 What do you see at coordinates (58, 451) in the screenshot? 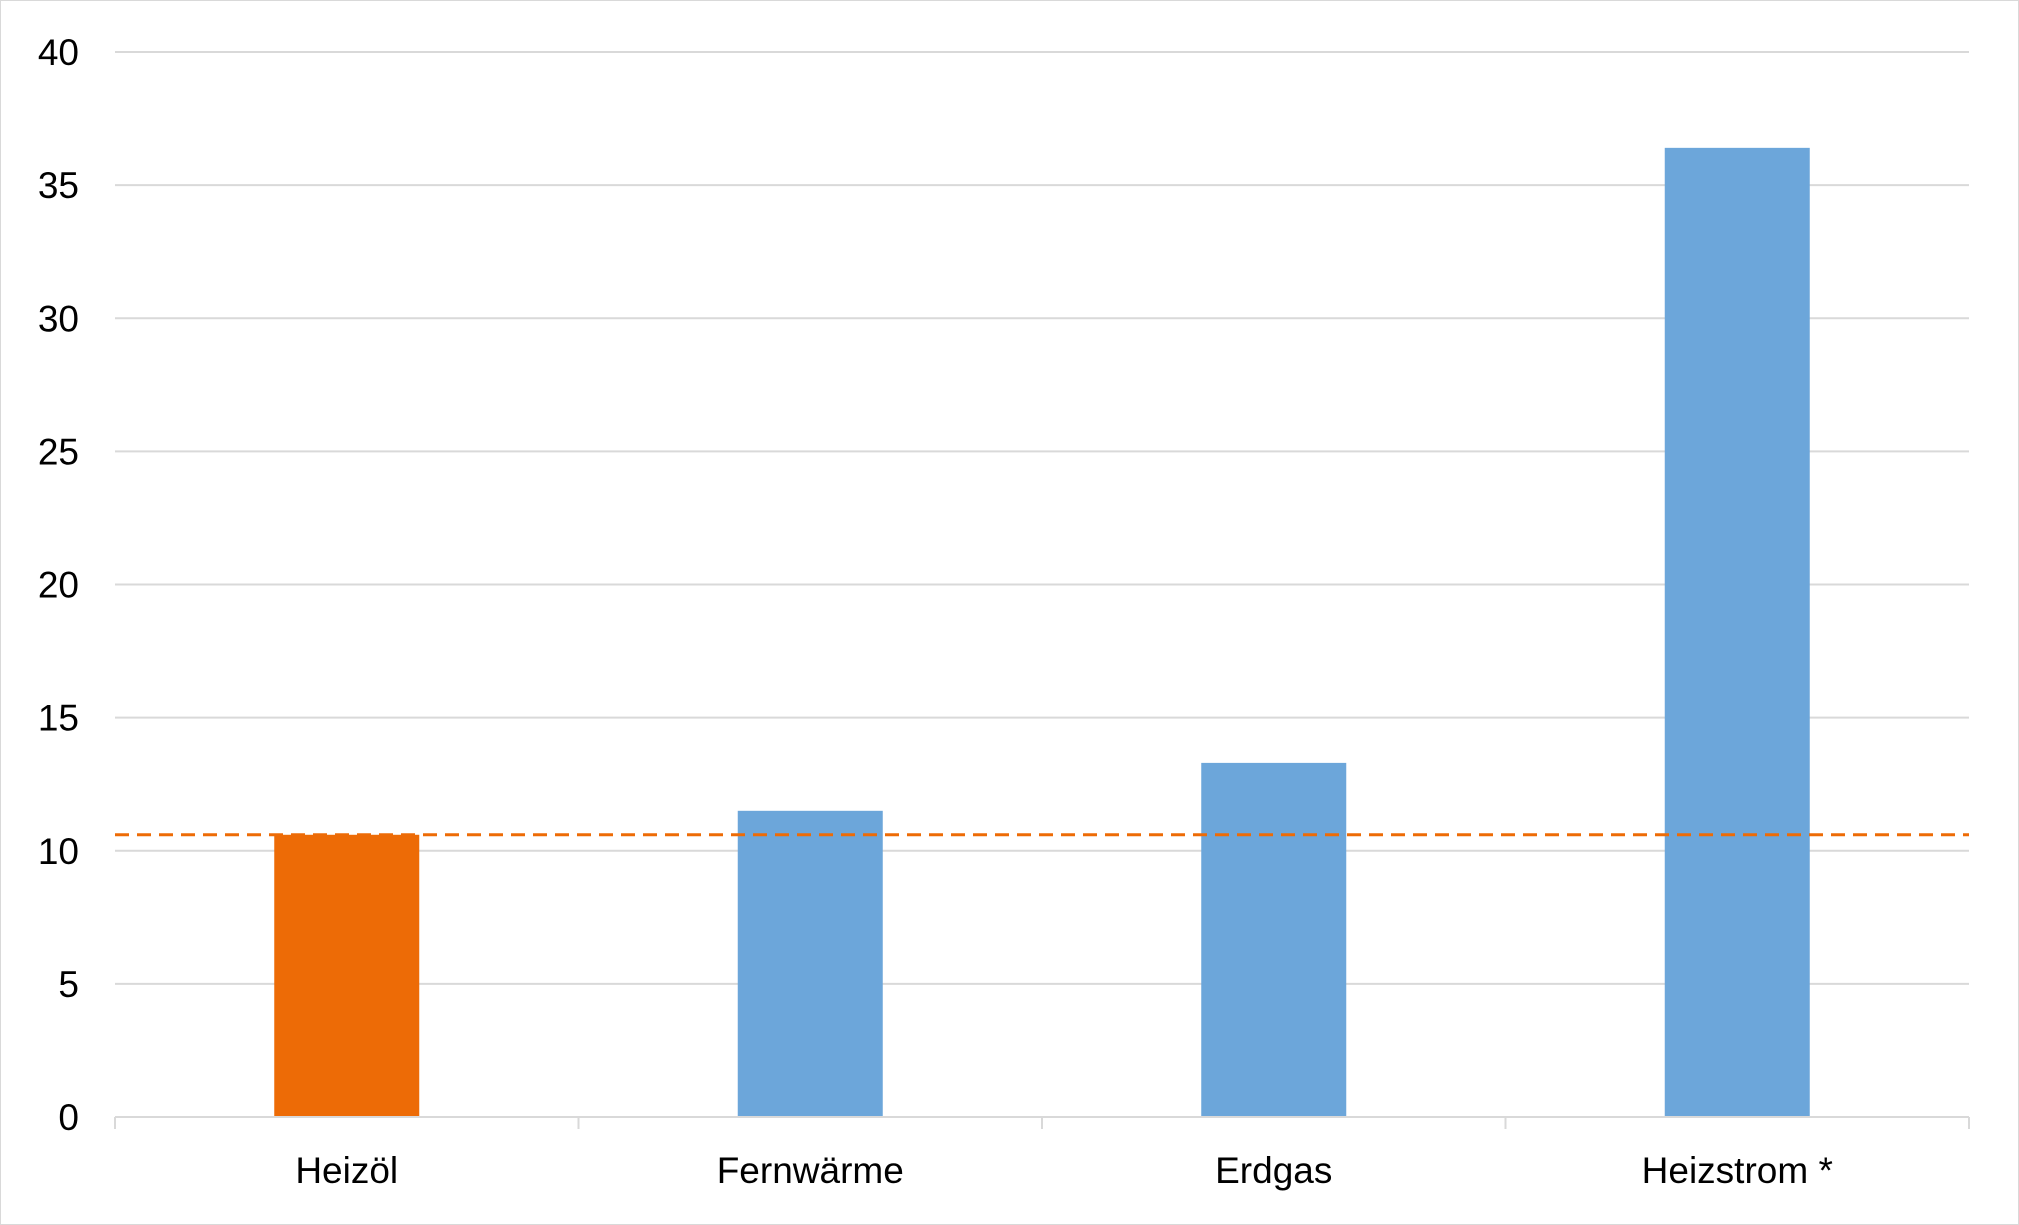
I see `y-tick-label: 25` at bounding box center [58, 451].